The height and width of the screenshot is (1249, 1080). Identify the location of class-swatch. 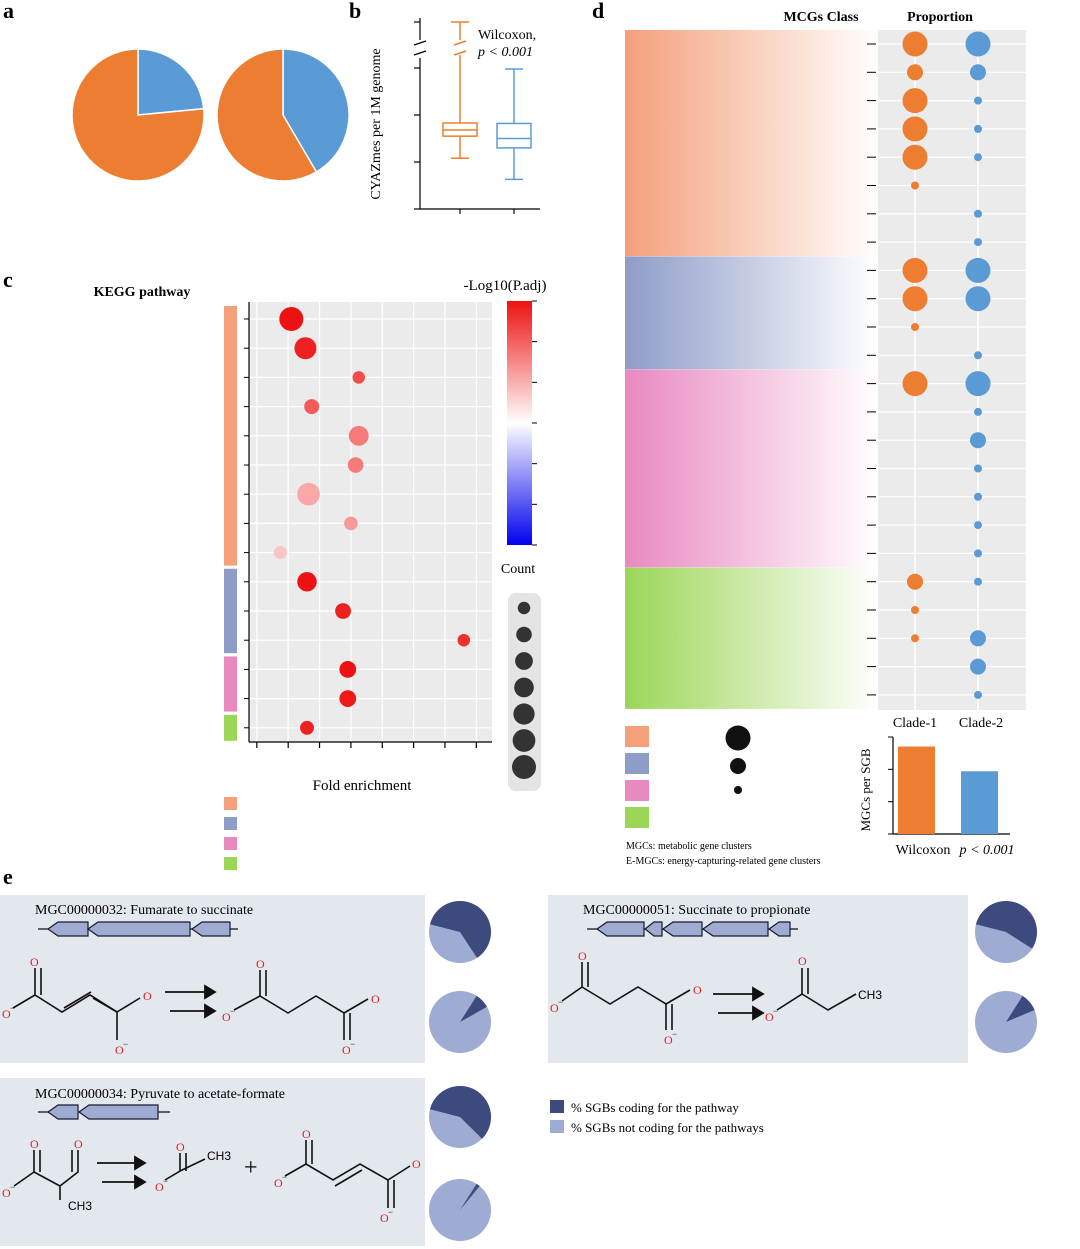
(637, 817).